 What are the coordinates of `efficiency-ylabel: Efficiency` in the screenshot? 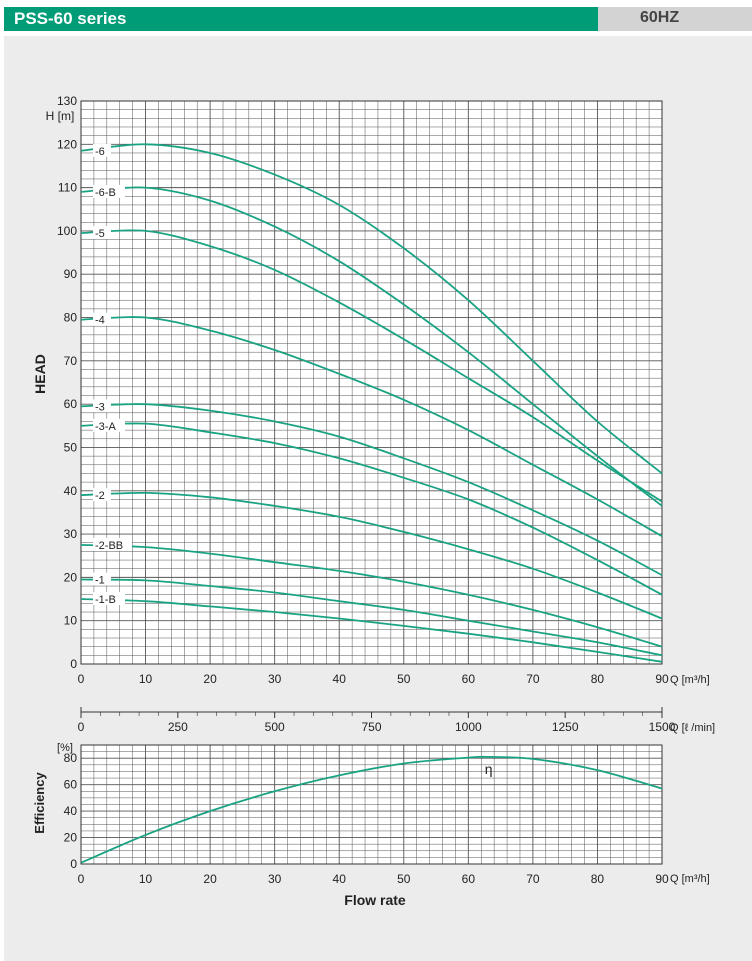 It's located at (39, 803).